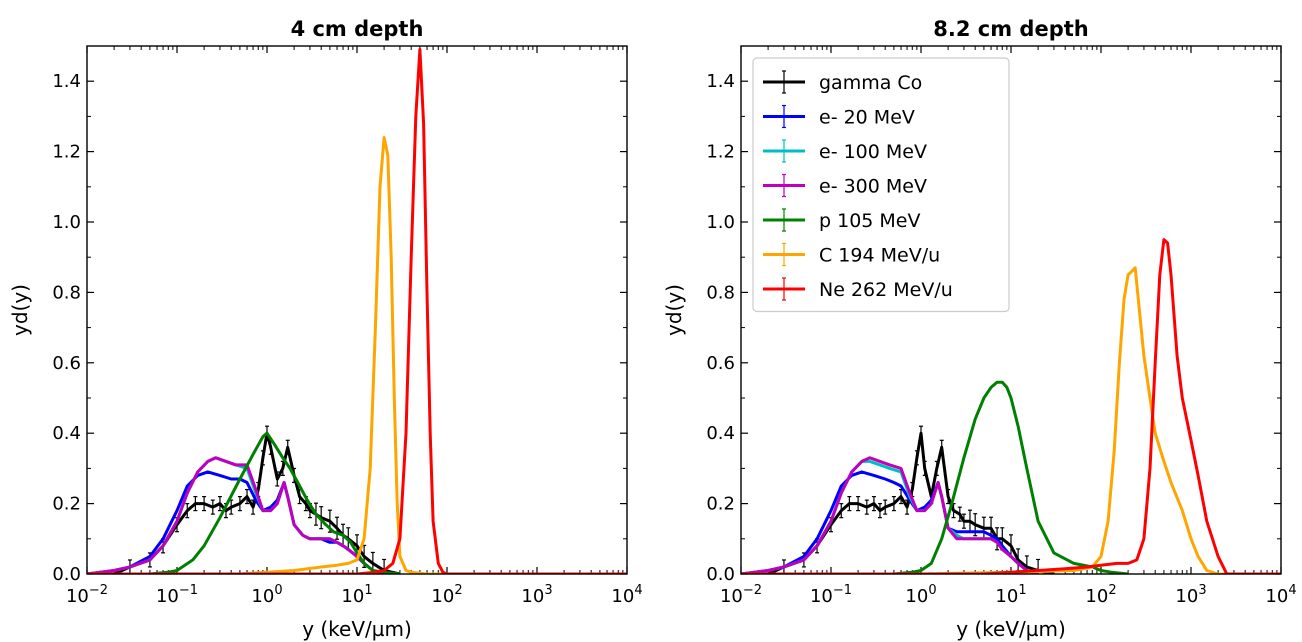 The image size is (1302, 642). What do you see at coordinates (873, 152) in the screenshot?
I see `legend-label-e100: e- 100 MeV` at bounding box center [873, 152].